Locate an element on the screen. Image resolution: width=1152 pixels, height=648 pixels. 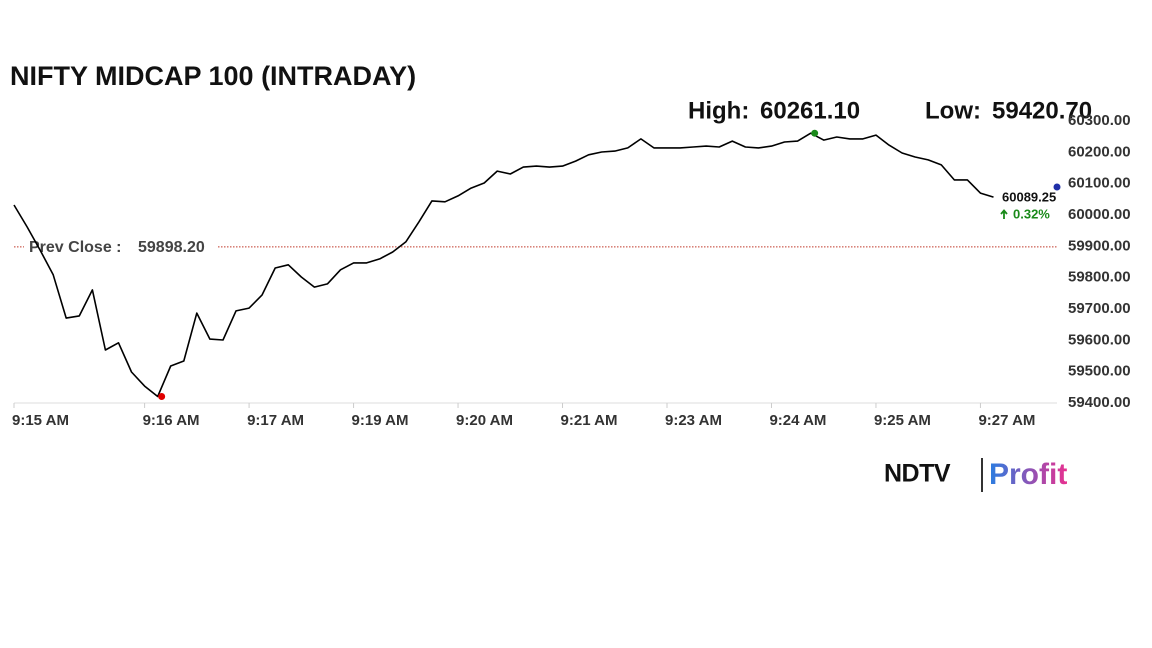
y-tick-label: 59400.00 is located at coordinates (1099, 402).